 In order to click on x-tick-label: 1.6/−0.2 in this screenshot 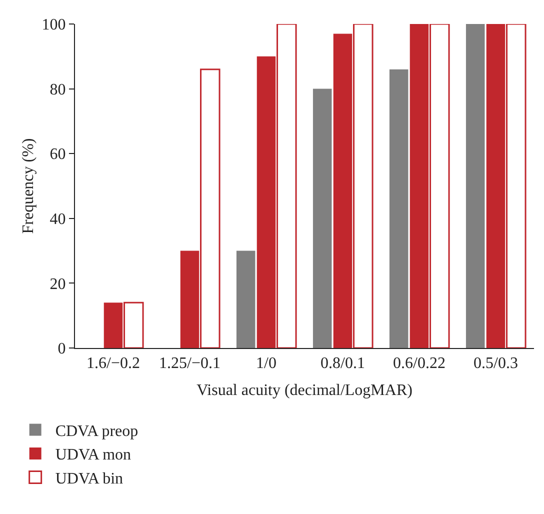, I will do `click(113, 363)`.